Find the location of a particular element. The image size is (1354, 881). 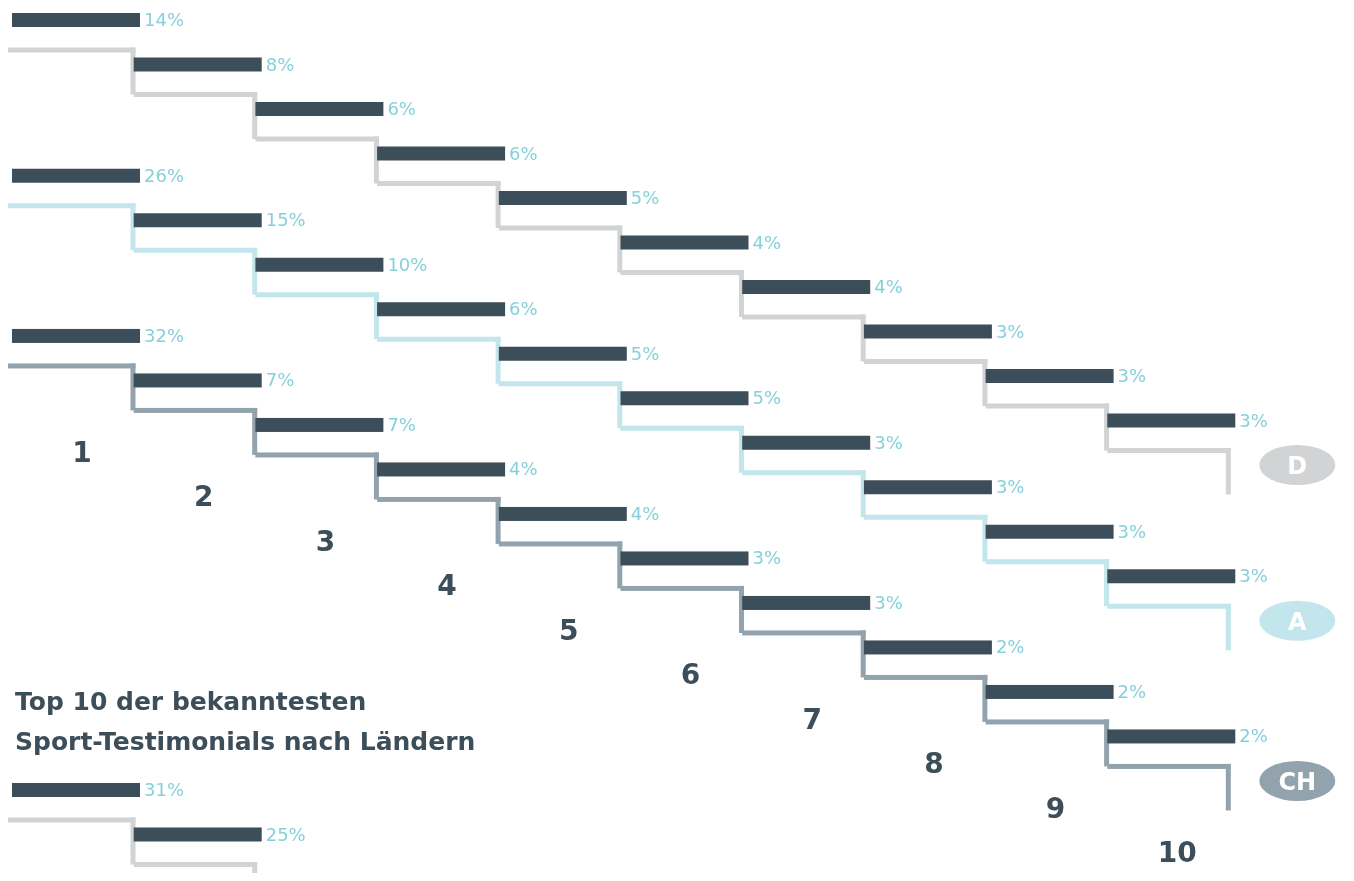

legend-label: A is located at coordinates (1298, 621).